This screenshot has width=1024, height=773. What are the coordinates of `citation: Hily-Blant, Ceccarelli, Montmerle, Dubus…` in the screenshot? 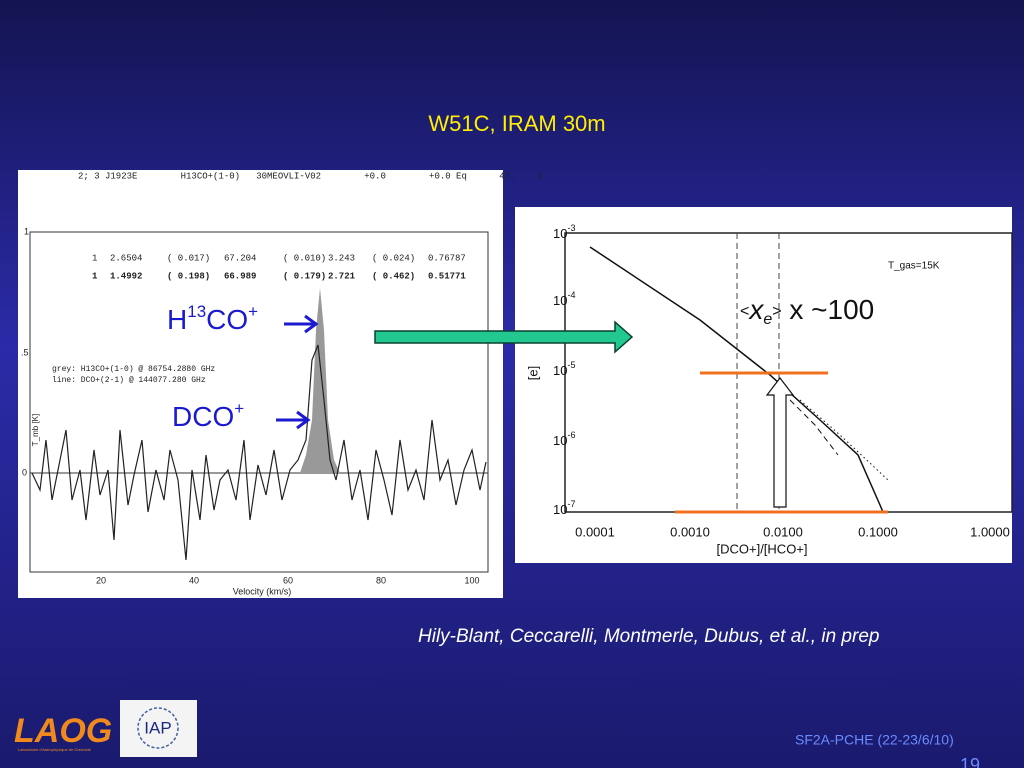 It's located at (648, 636).